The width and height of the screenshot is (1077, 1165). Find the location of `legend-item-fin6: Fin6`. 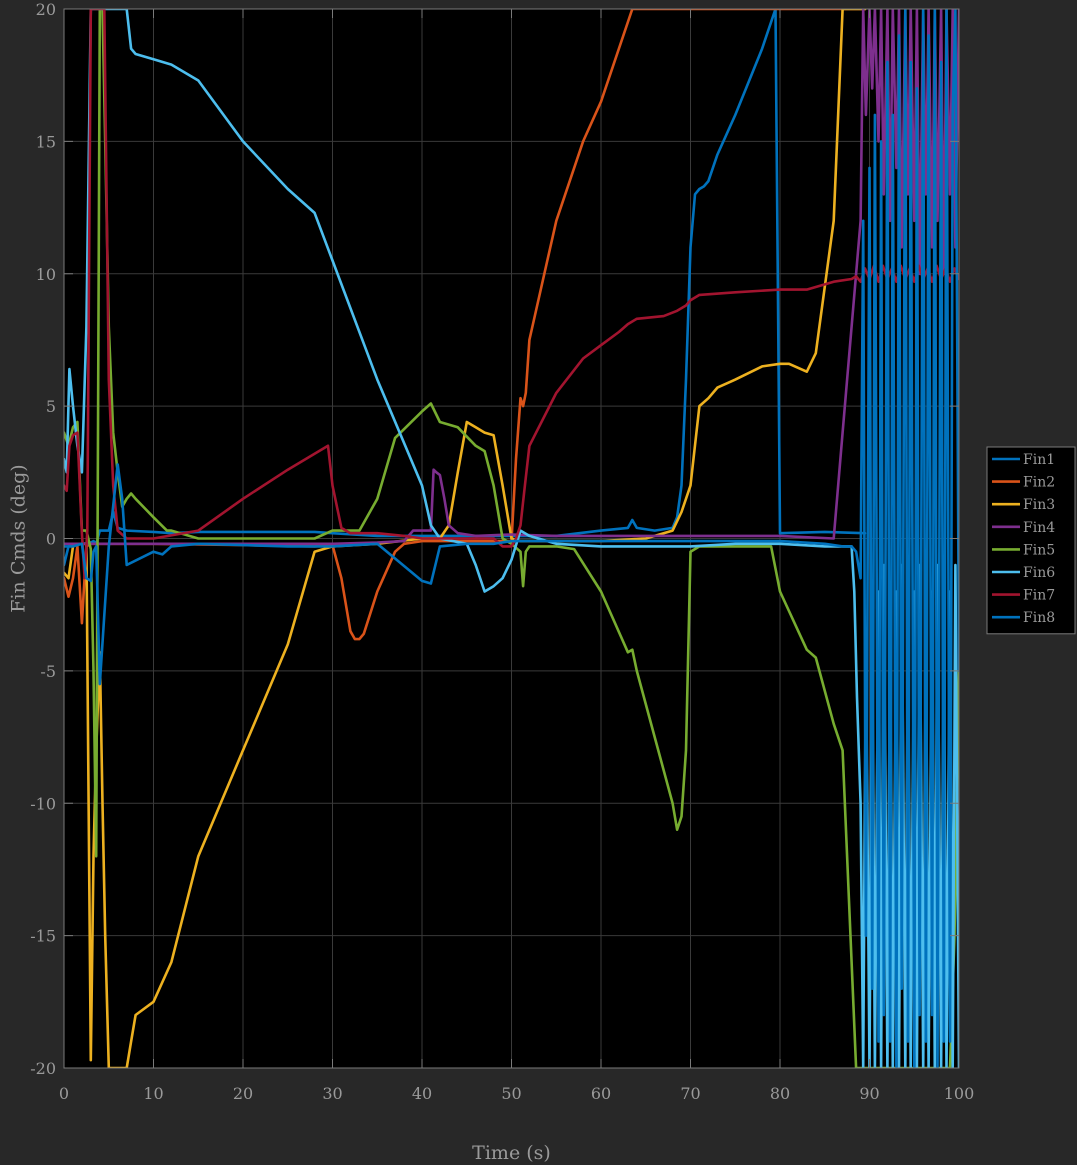

legend-item-fin6: Fin6 is located at coordinates (1023, 573).